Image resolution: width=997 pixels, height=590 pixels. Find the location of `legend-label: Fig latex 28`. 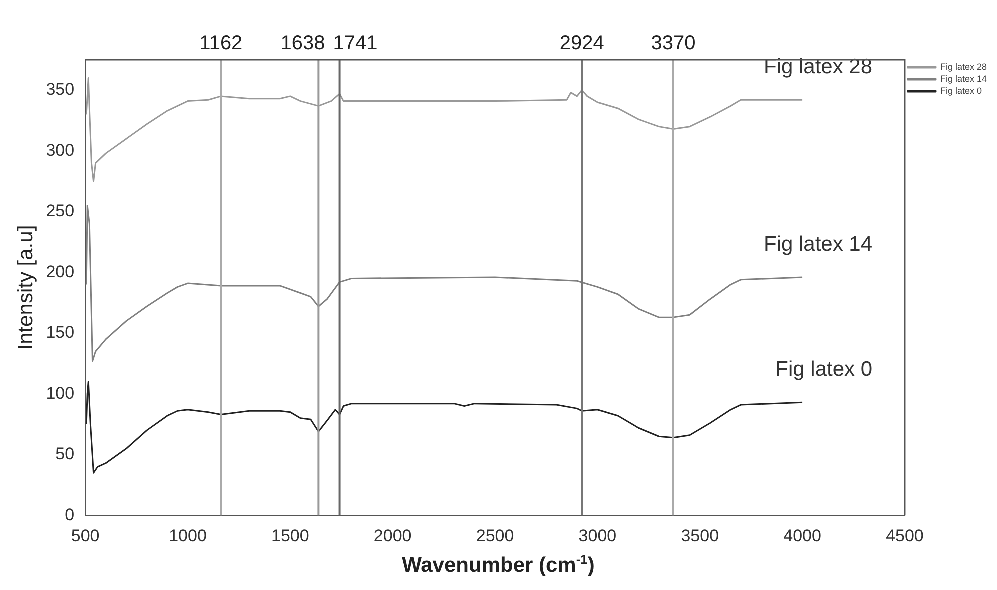

legend-label: Fig latex 28 is located at coordinates (964, 67).